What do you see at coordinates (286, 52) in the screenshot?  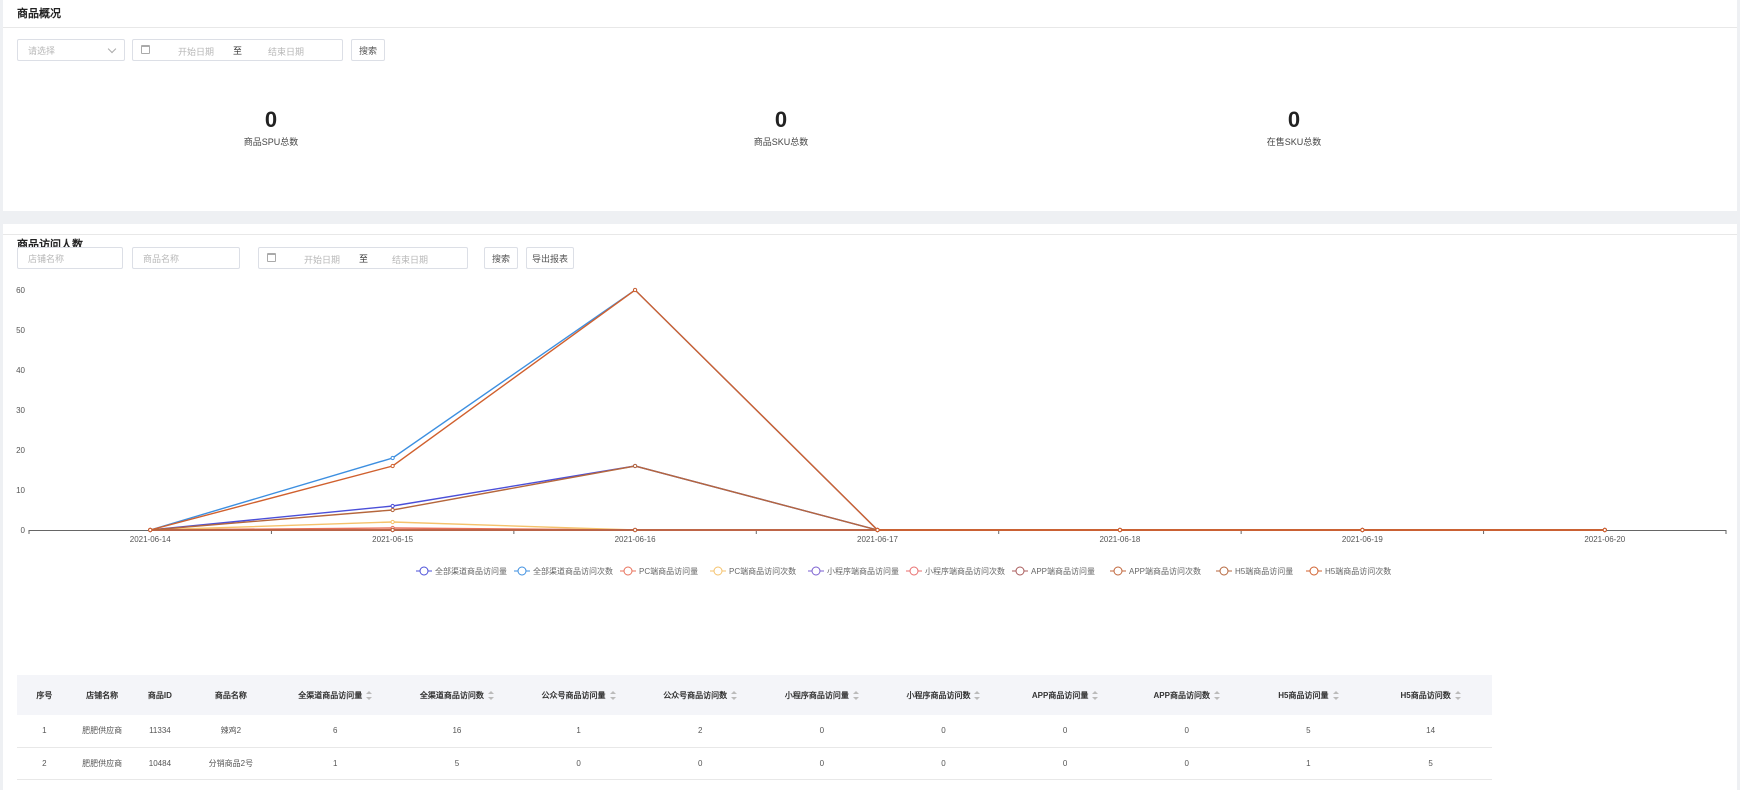 I see `end-date-input: 结束日期` at bounding box center [286, 52].